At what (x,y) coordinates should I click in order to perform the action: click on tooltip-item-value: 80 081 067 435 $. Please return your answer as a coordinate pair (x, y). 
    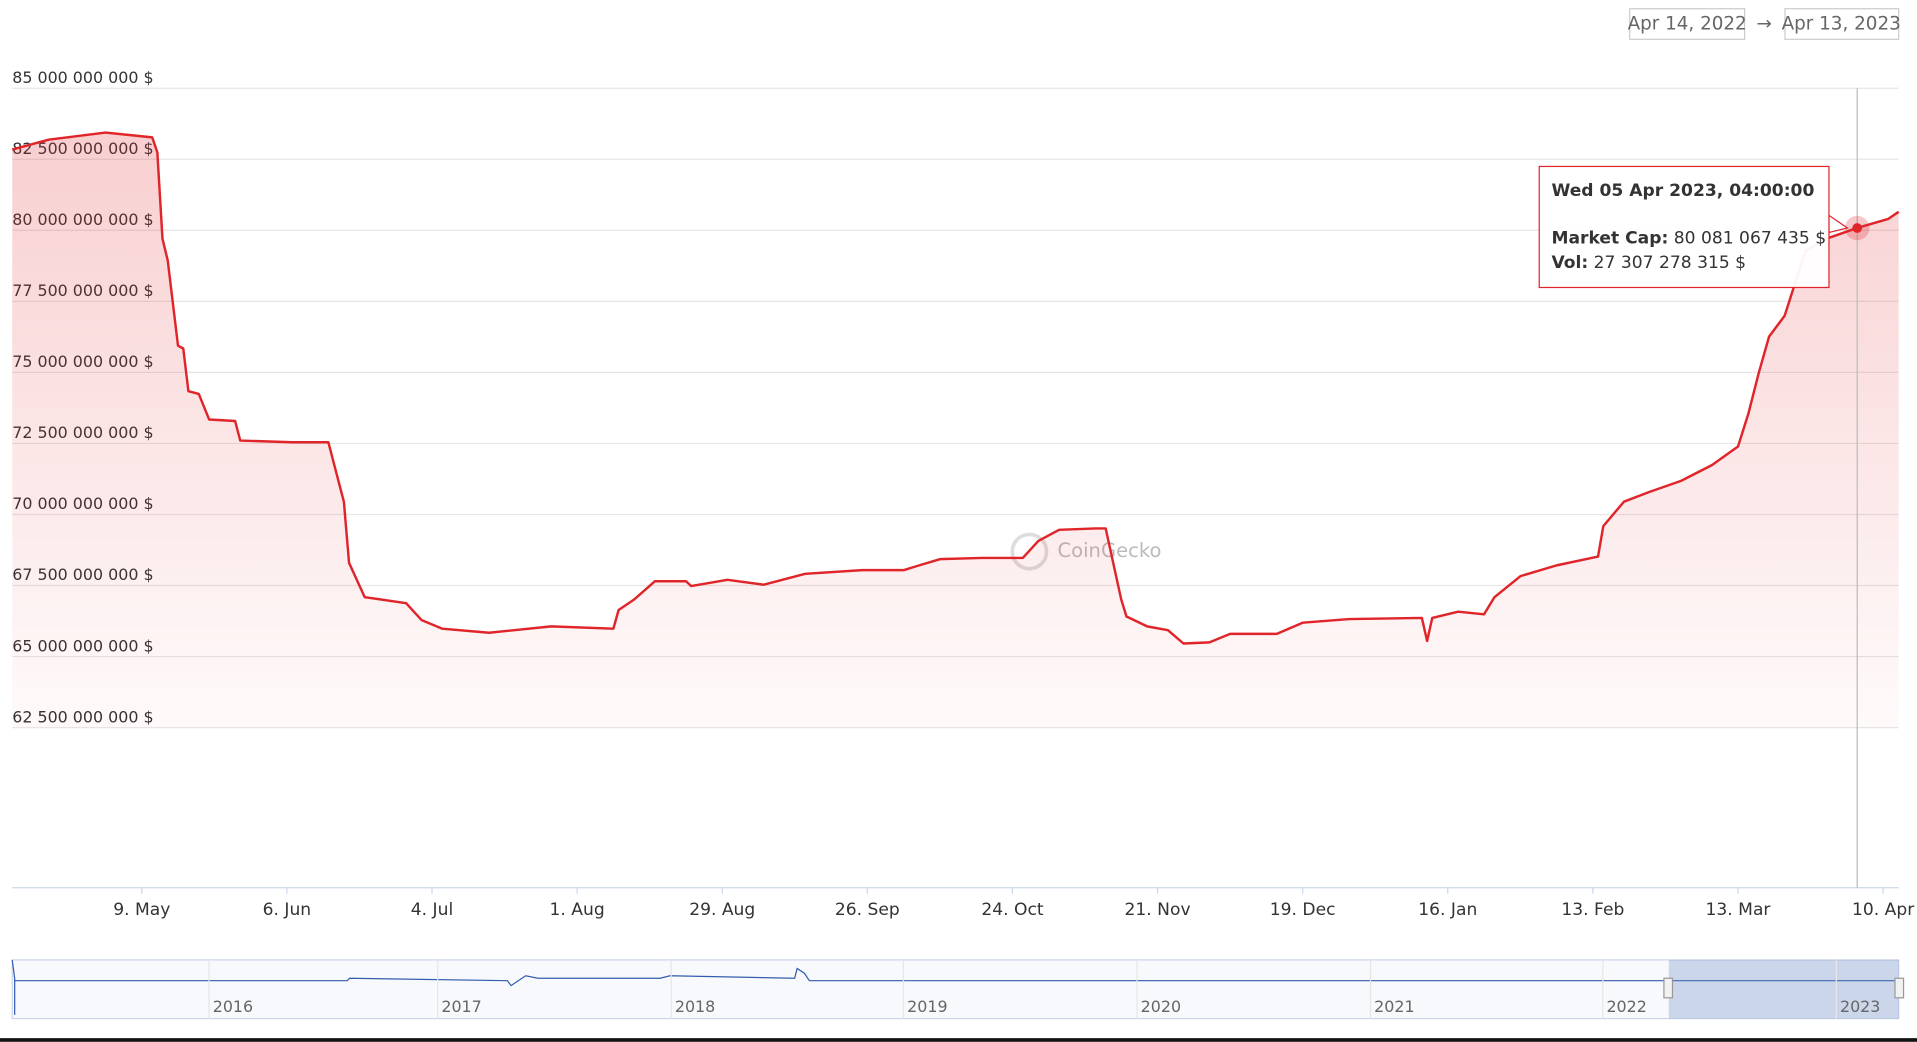
    Looking at the image, I should click on (1750, 239).